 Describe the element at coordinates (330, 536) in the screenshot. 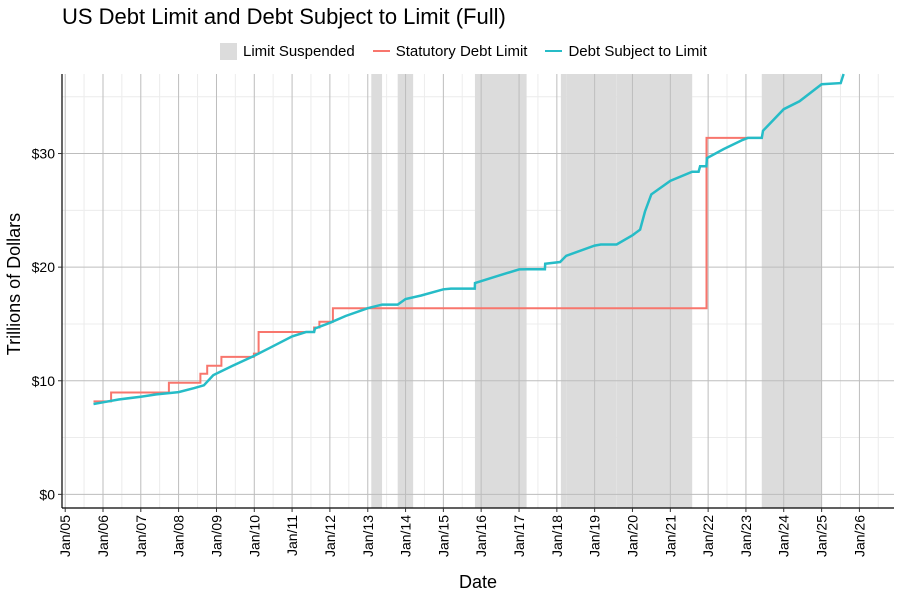

I see `x-tick-label: Jan/12` at that location.